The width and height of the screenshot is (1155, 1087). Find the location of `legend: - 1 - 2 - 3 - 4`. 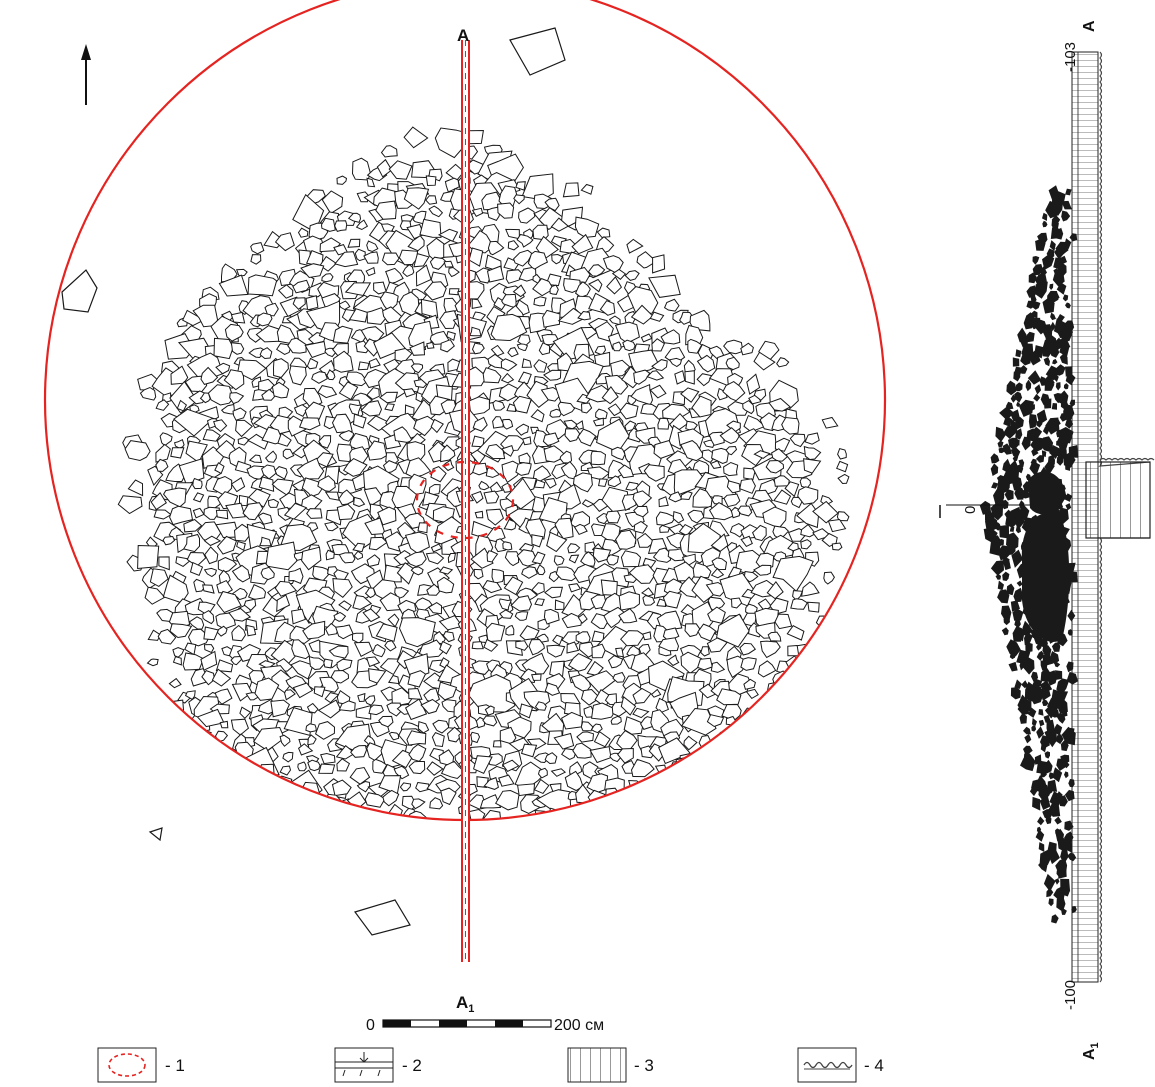

legend: - 1 - 2 - 3 - 4 is located at coordinates (490, 1065).